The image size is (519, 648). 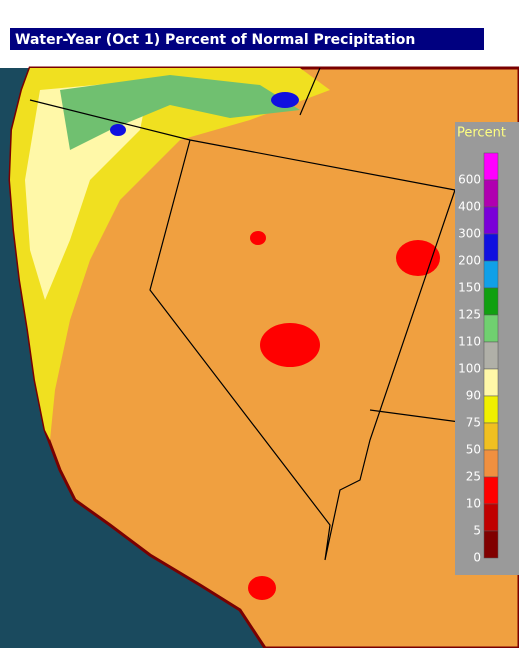 I want to click on legend-label: 150, so click(x=469, y=288).